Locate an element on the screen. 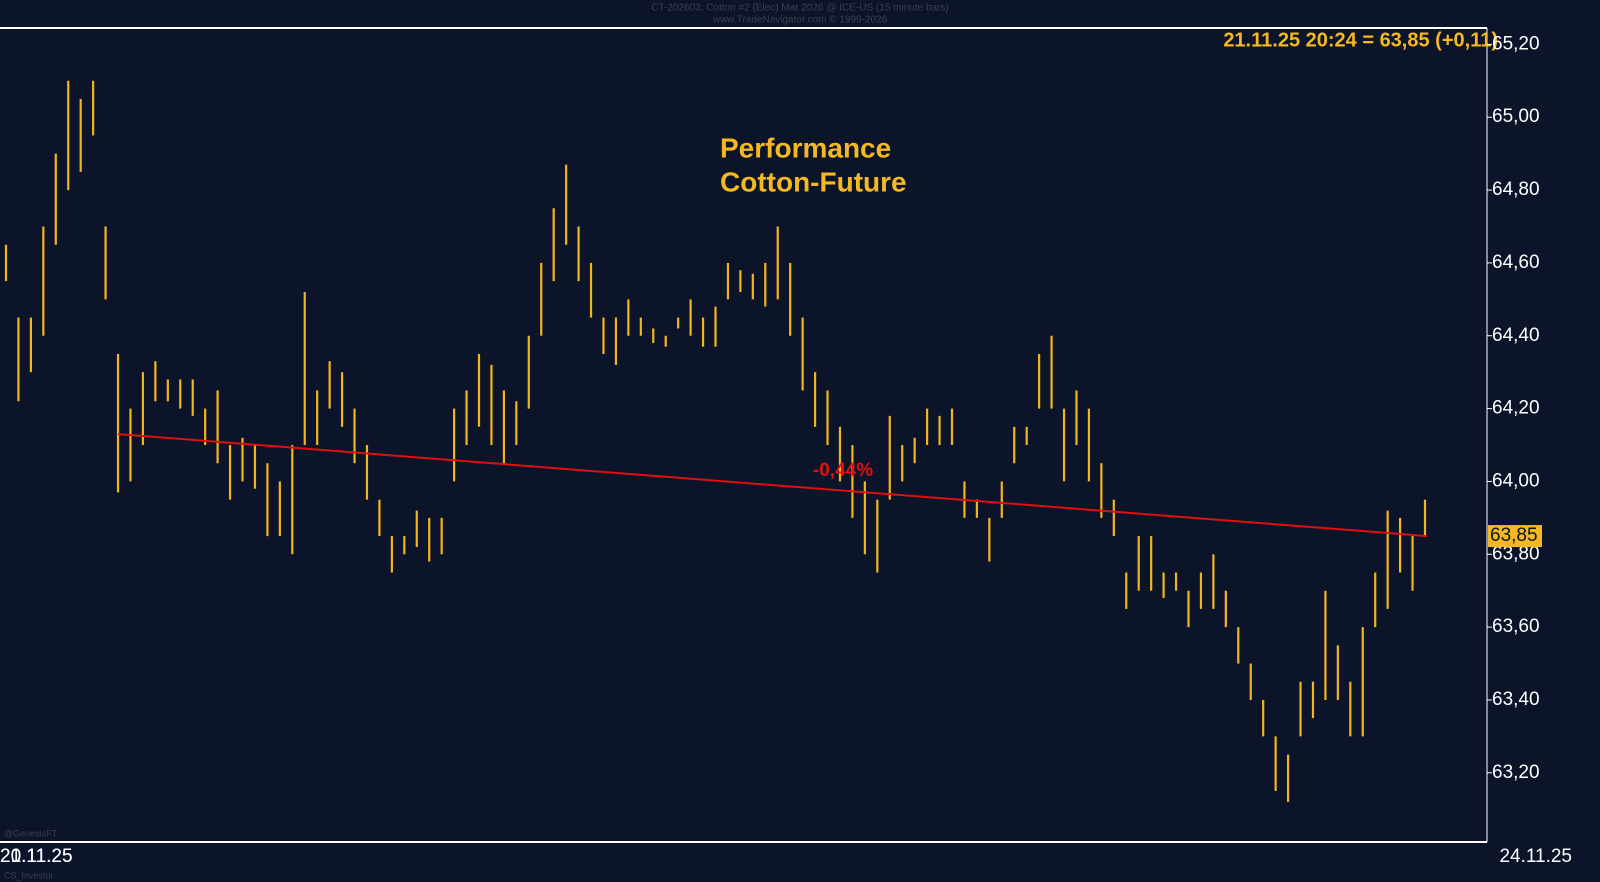 The width and height of the screenshot is (1600, 882). y-tick-label: 63,60 is located at coordinates (1516, 626).